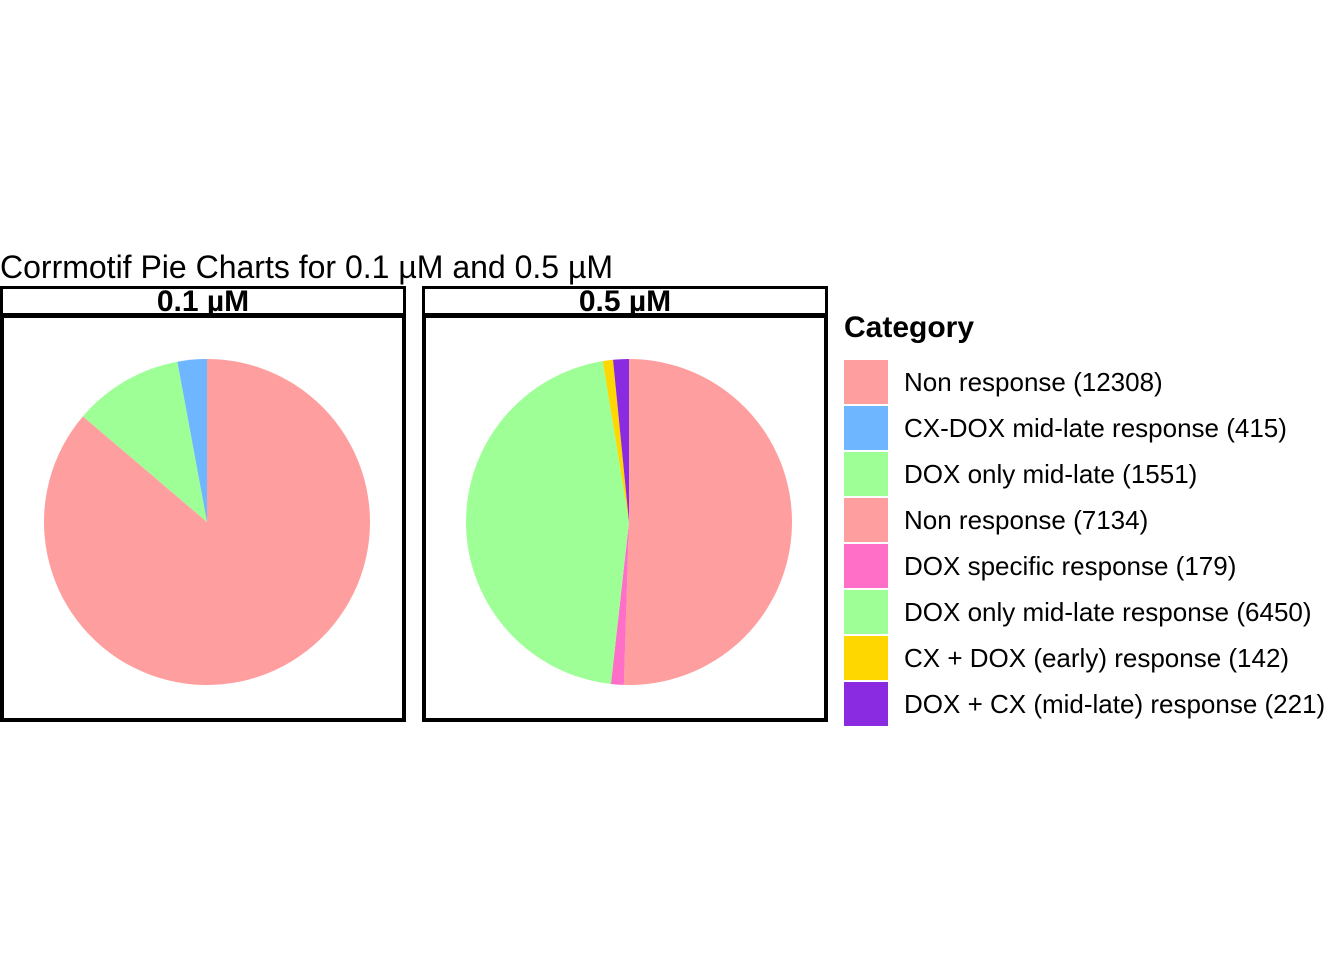 Image resolution: width=1344 pixels, height=960 pixels. I want to click on legend-label: Non response (12308), so click(1033, 382).